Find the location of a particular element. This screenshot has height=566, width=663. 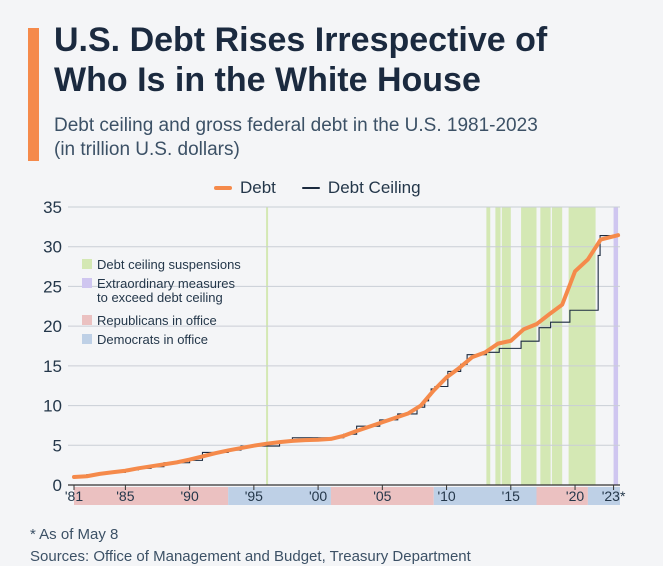

chart-legend: Debt Debt Ceiling is located at coordinates (317, 188).